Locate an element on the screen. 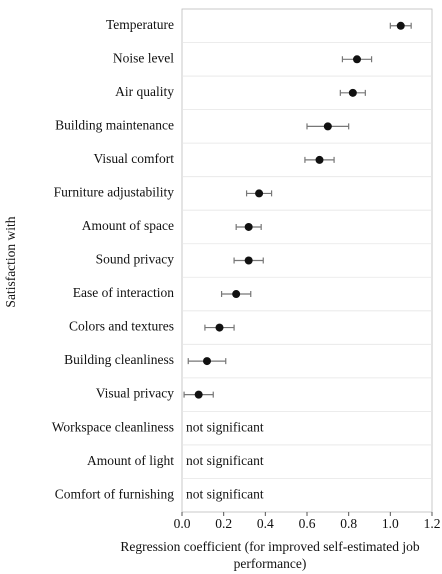  y-tick-label: Building maintenance is located at coordinates (114, 124).